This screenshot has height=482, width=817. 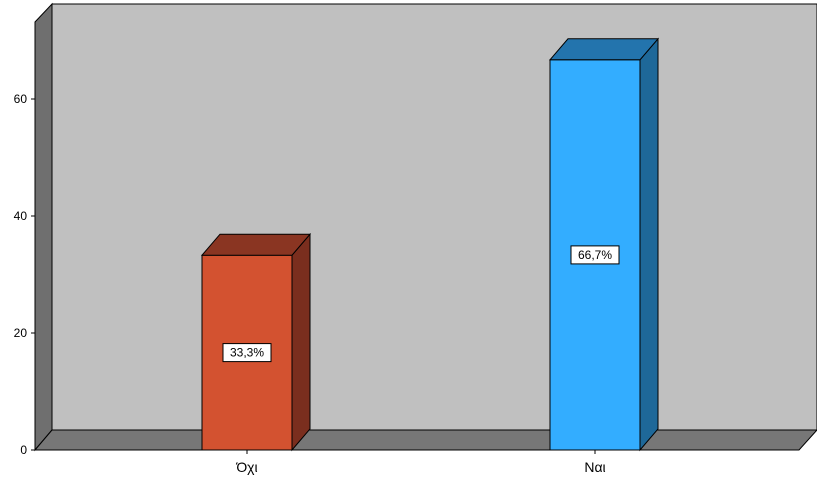 What do you see at coordinates (604, 244) in the screenshot?
I see `bar-nai: 66,7%` at bounding box center [604, 244].